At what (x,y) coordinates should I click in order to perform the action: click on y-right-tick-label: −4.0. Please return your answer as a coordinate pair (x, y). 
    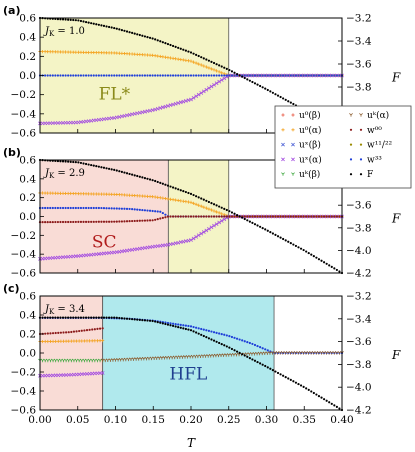
    Looking at the image, I should click on (359, 388).